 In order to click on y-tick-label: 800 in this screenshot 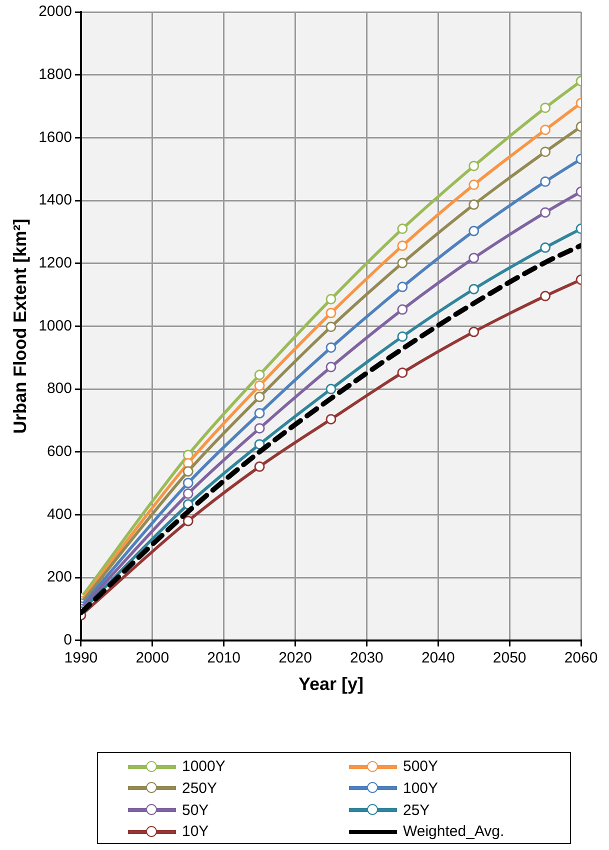, I will do `click(59, 389)`.